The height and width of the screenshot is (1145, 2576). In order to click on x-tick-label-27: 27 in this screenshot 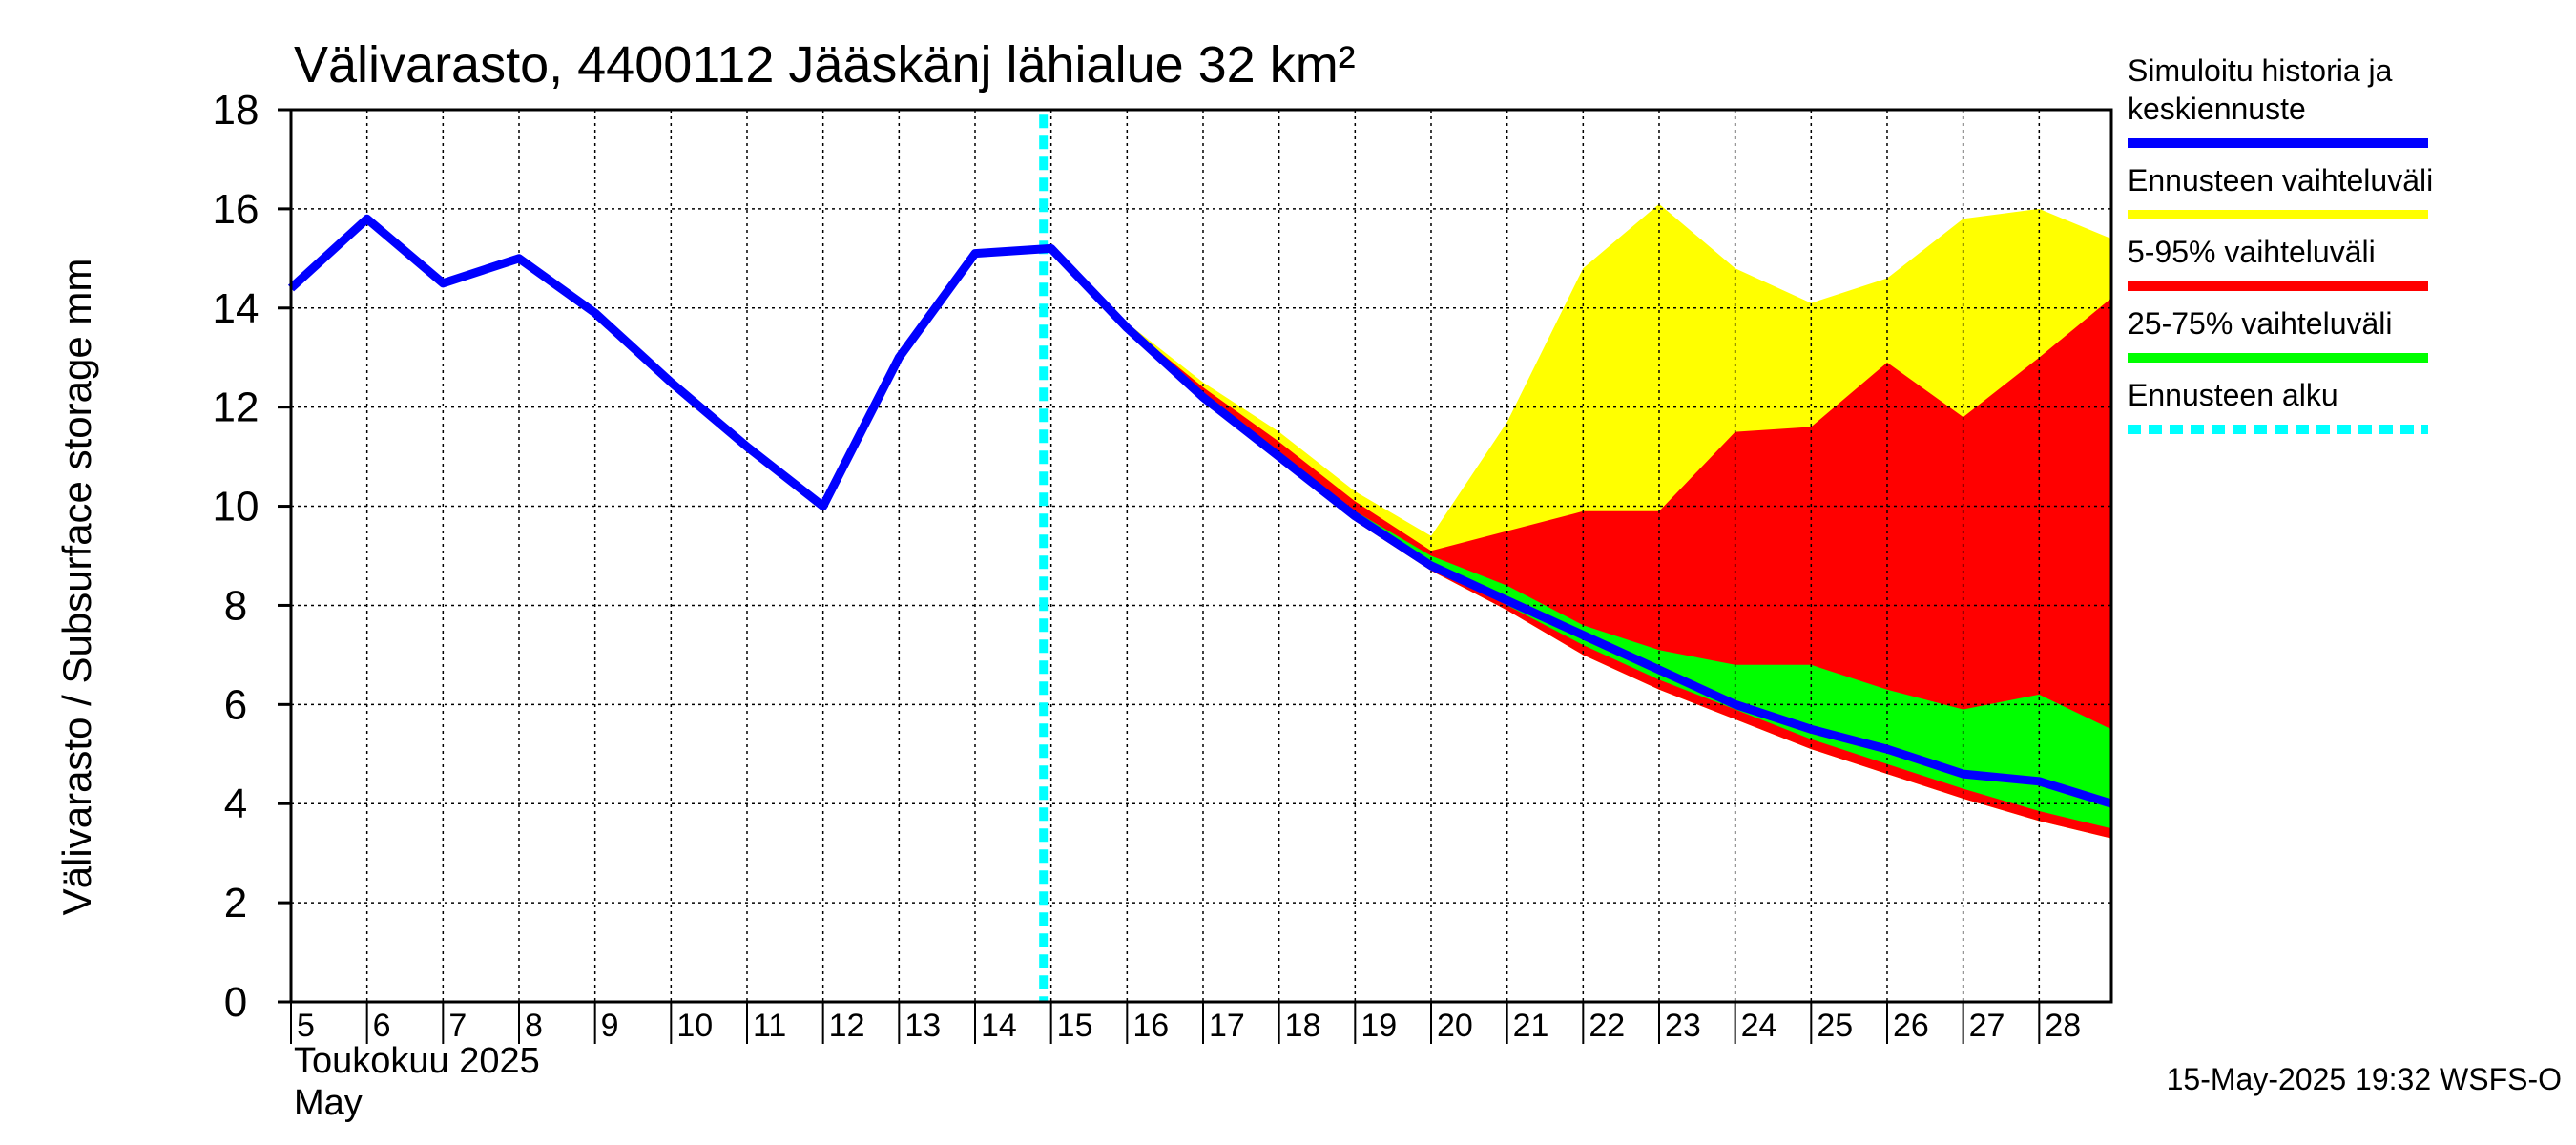, I will do `click(1987, 1026)`.